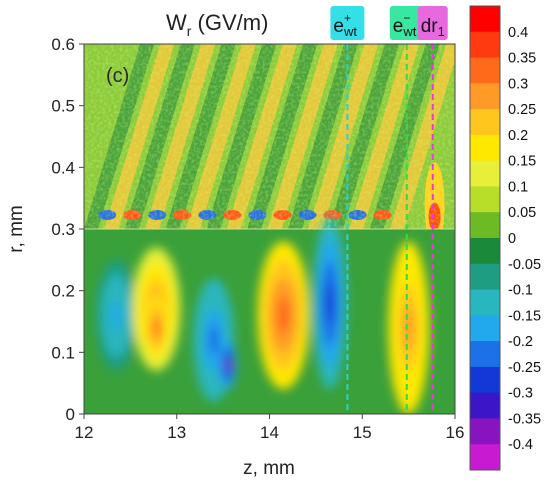 The image size is (560, 486). I want to click on y-tick-label: 0.2, so click(63, 291).